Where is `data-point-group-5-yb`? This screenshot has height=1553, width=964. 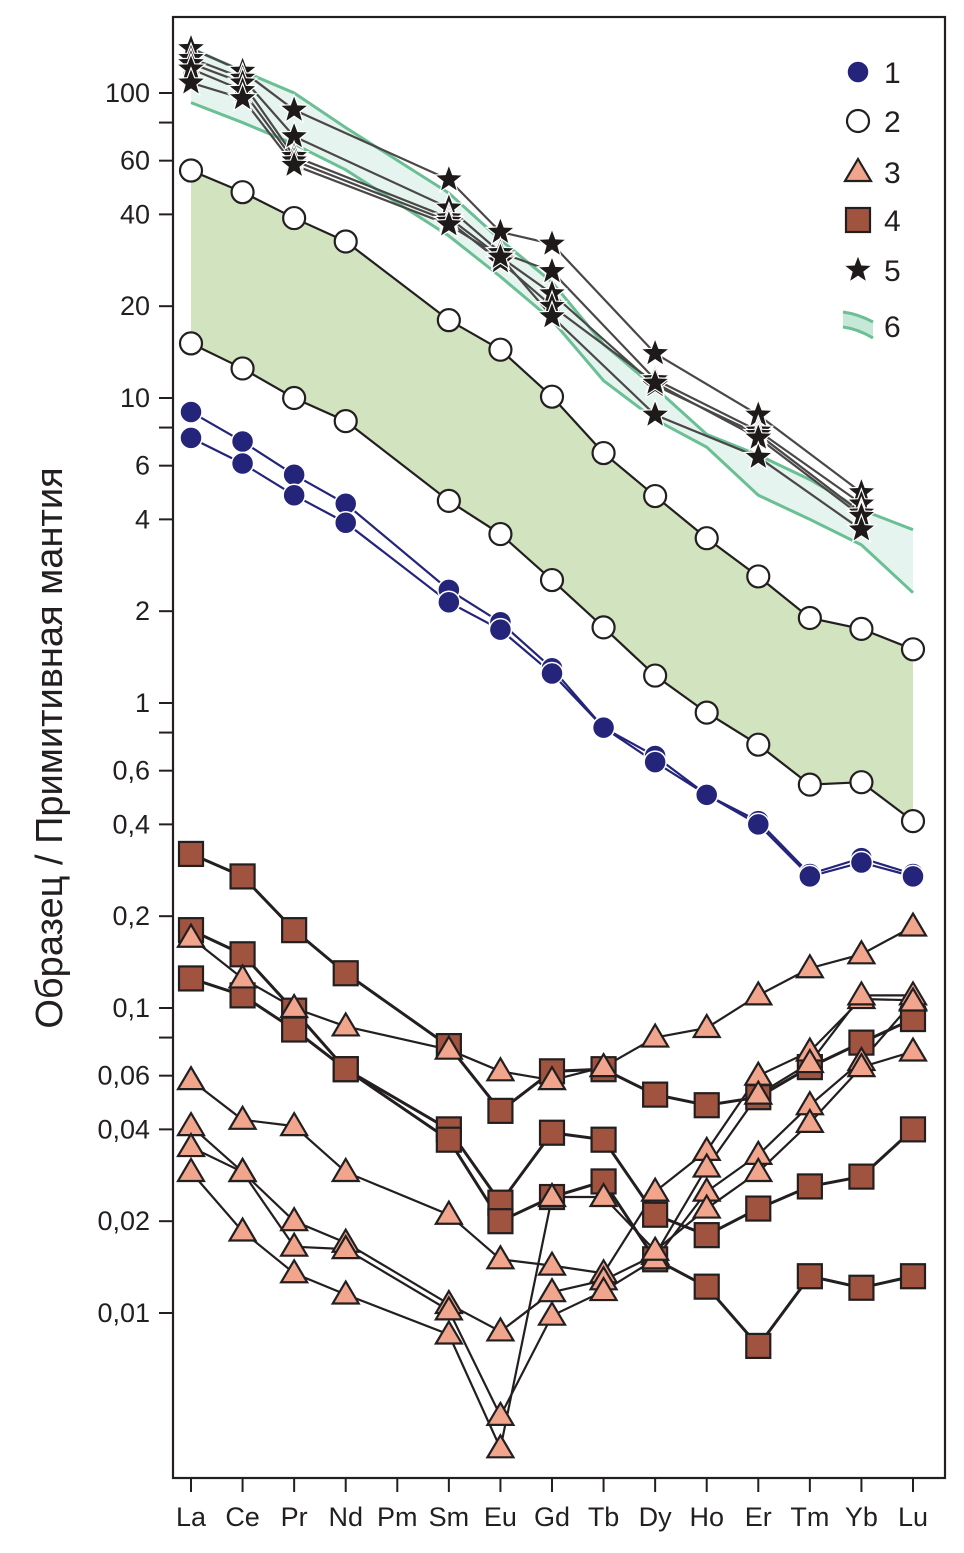 data-point-group-5-yb is located at coordinates (861, 528).